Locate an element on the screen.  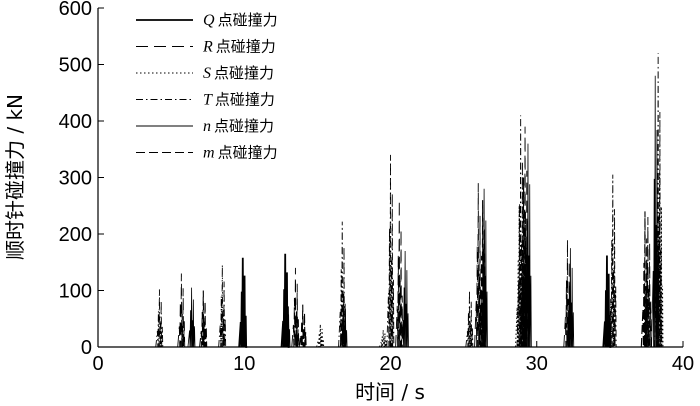
legend: Q 点碰撞力 R 点碰撞力 S 点碰撞力 T 点碰撞力 n 点碰撞力 m 点碰撞力 is located at coordinates (207, 86).